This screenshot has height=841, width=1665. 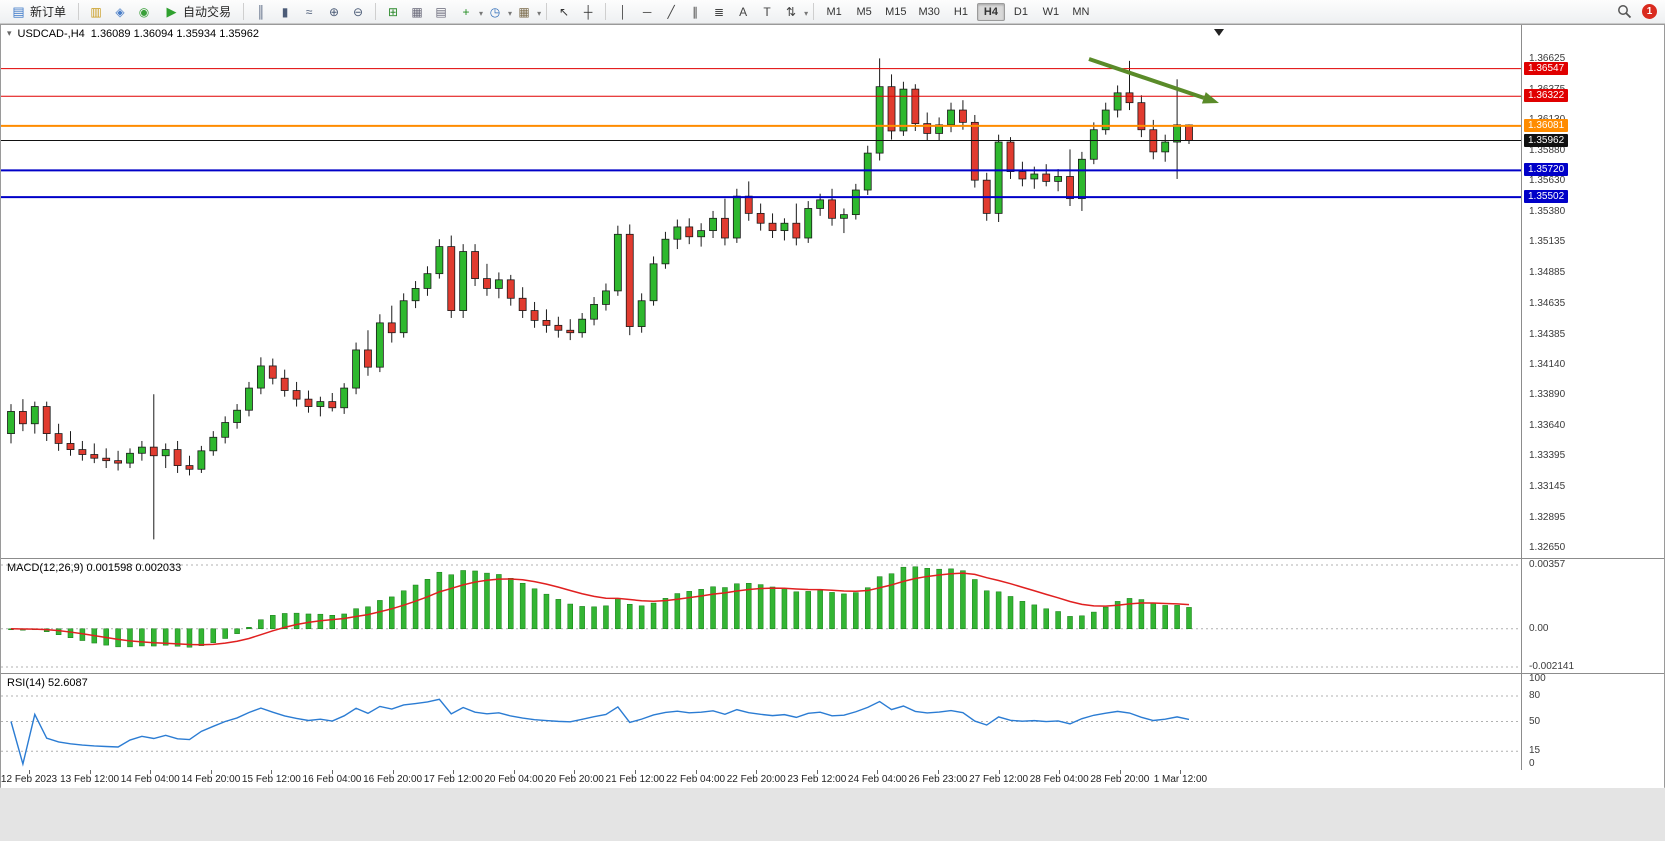 I want to click on horizontal-line-icon: ─, so click(x=647, y=11).